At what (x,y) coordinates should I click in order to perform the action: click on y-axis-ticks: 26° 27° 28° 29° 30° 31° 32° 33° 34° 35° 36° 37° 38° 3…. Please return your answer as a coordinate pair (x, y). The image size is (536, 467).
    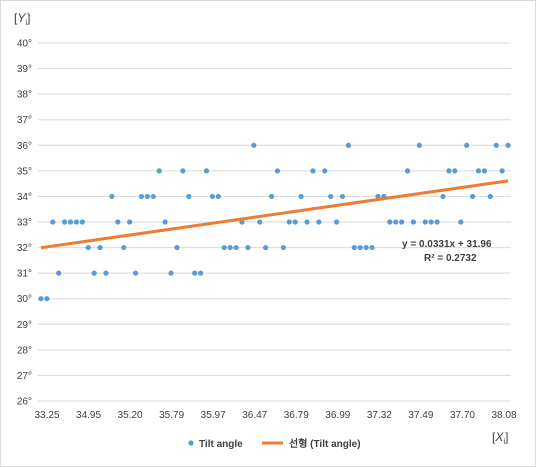
    Looking at the image, I should click on (24, 223).